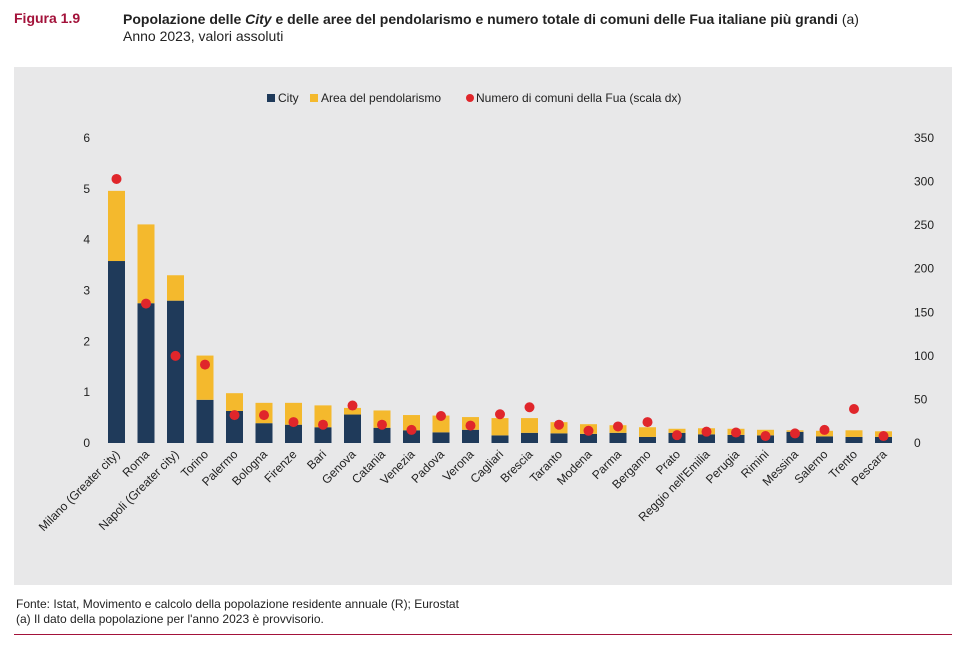 The height and width of the screenshot is (658, 965). I want to click on x-category-label: Bari, so click(316, 459).